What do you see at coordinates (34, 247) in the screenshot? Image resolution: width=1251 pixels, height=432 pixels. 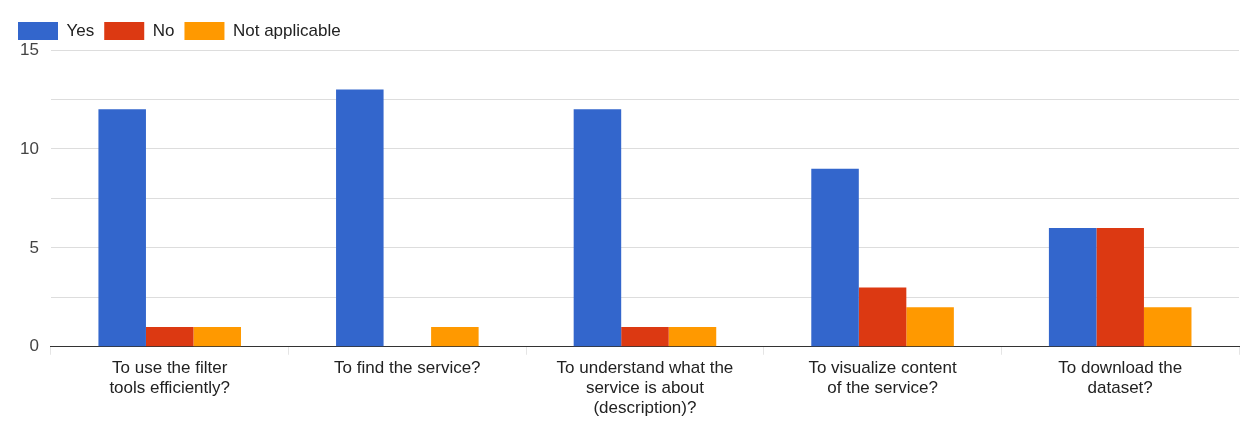 I see `y-tick-label: 5` at bounding box center [34, 247].